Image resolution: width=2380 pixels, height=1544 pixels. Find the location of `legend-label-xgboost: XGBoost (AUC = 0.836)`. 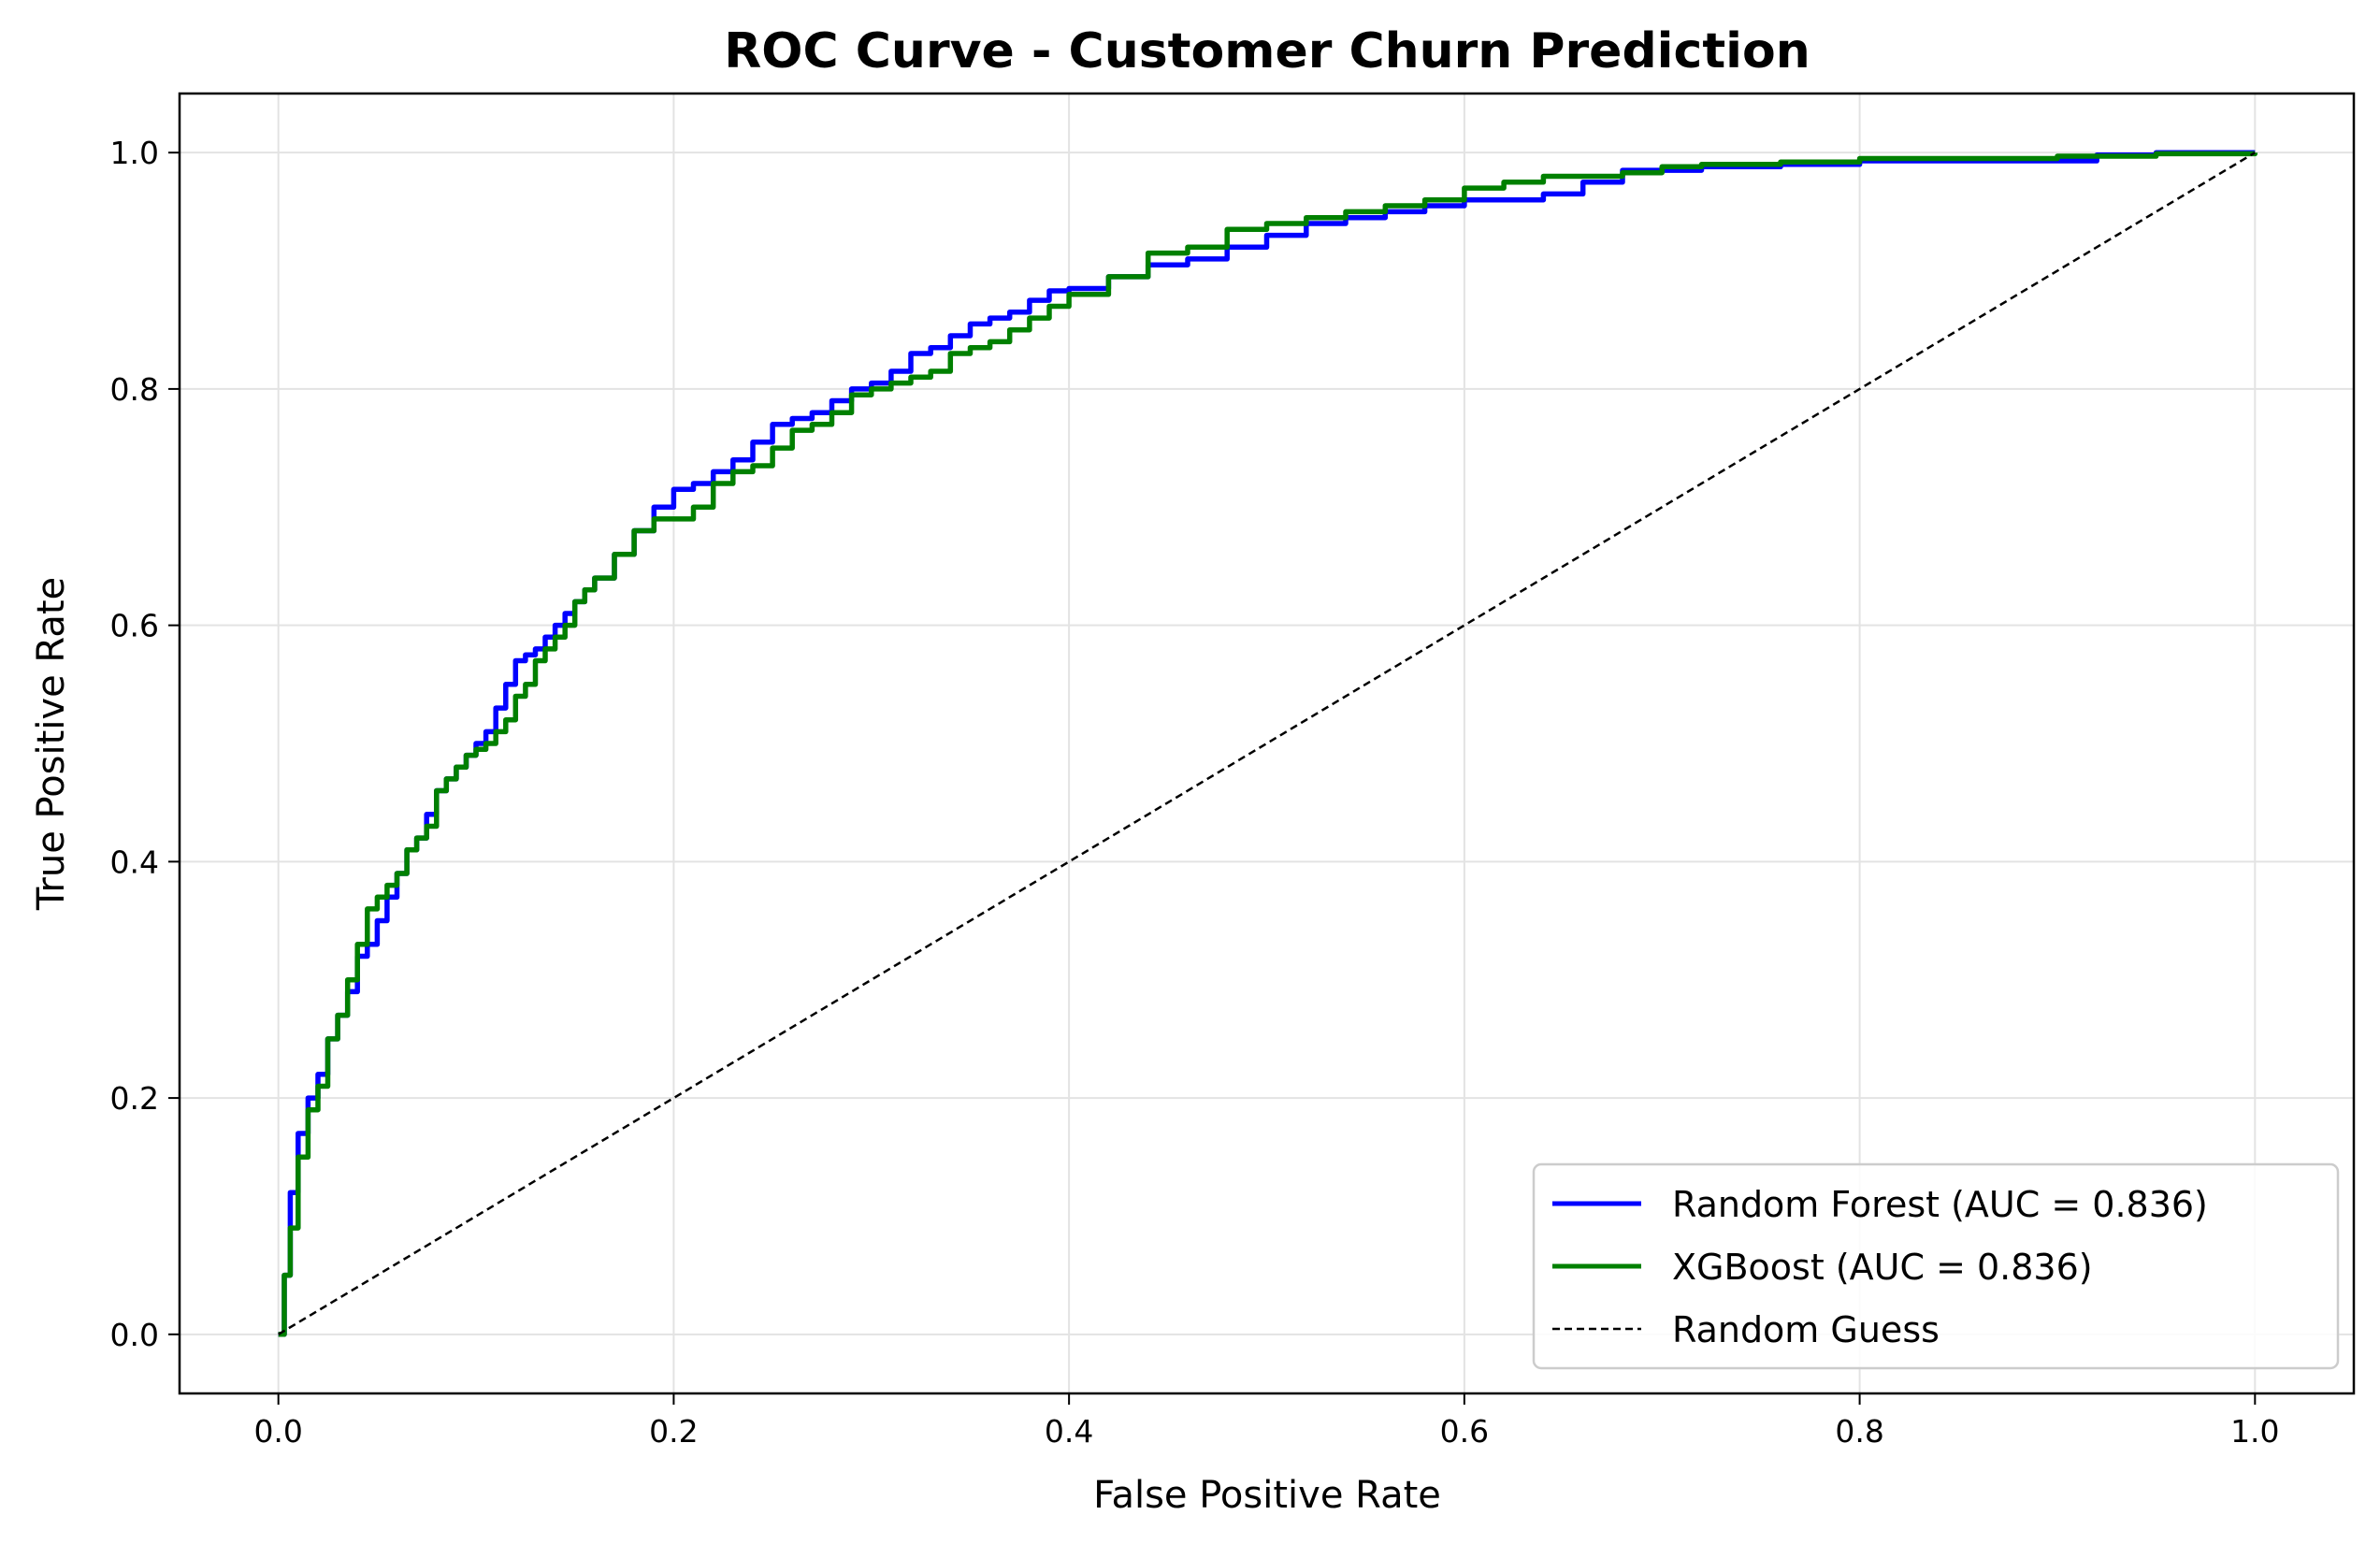

legend-label-xgboost: XGBoost (AUC = 0.836) is located at coordinates (1882, 1267).